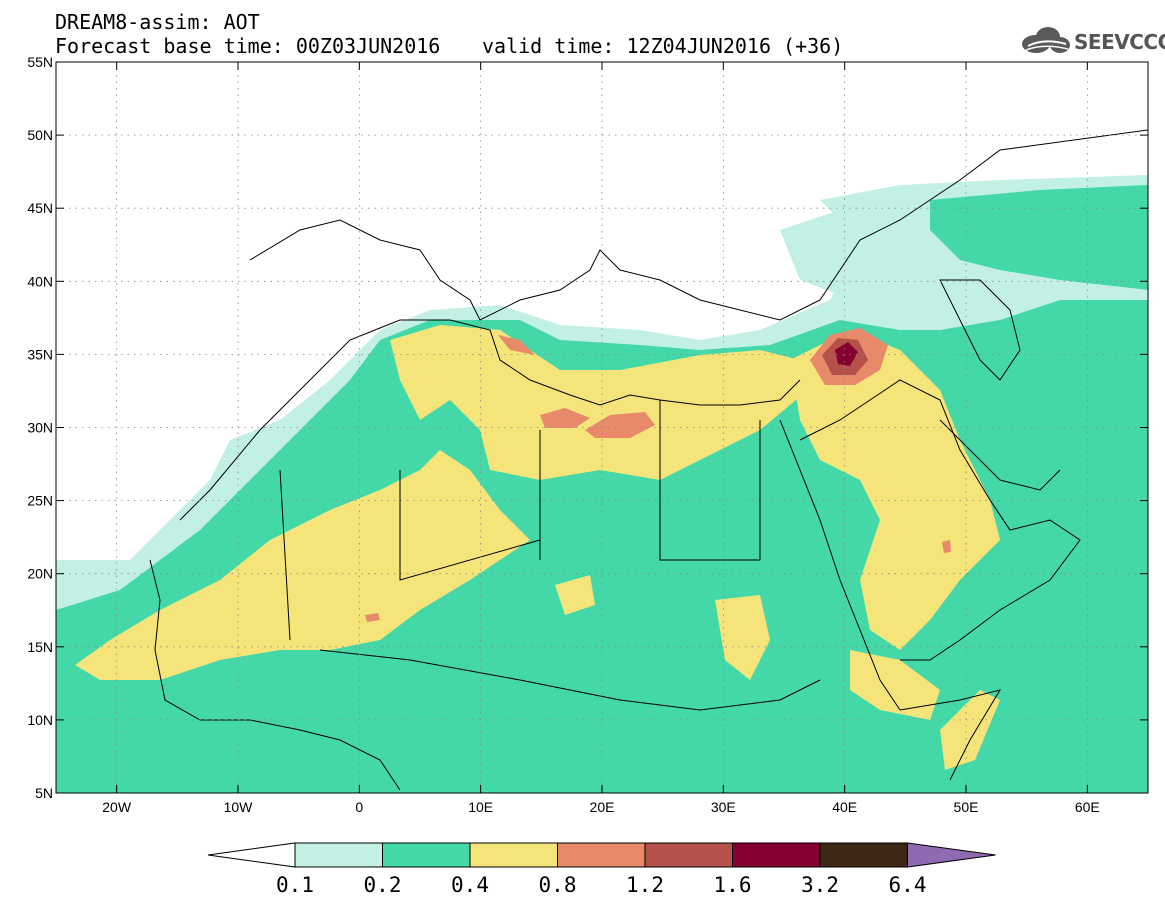 This screenshot has width=1165, height=905. I want to click on colorbar-labels: 0.1 0.2 0.4 0.8 1.2 1.6 3.2 6.4, so click(601, 885).